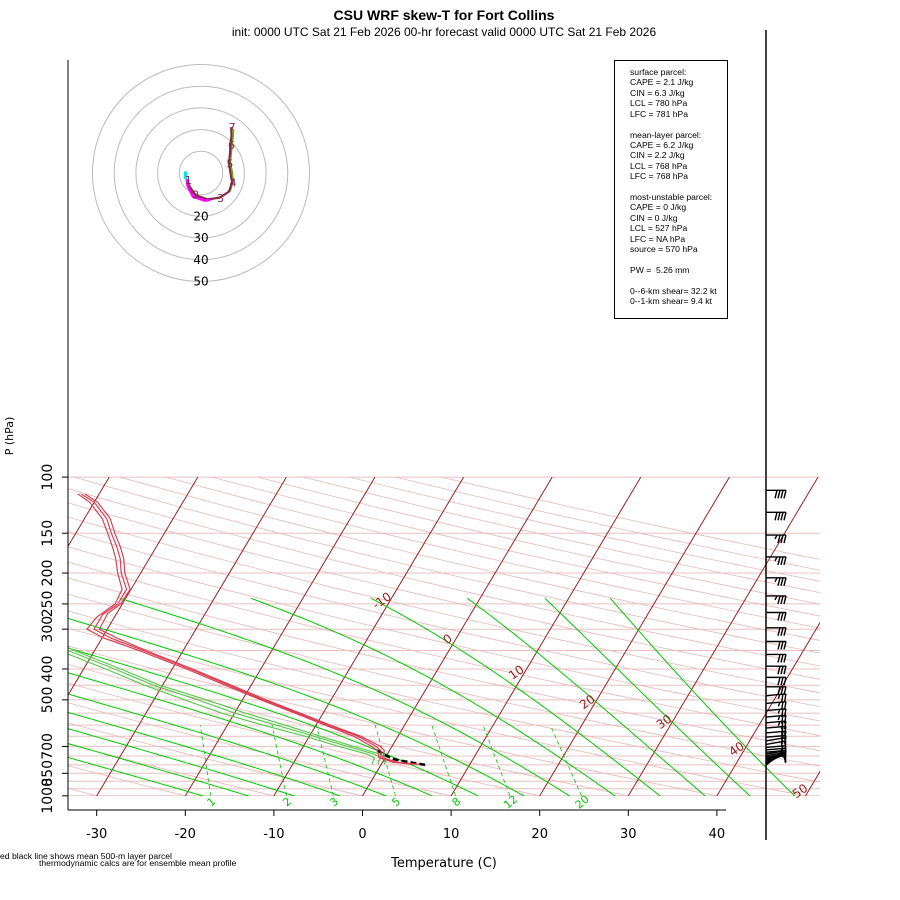 The image size is (900, 900). I want to click on hodograph-height-label: 2, so click(195, 195).